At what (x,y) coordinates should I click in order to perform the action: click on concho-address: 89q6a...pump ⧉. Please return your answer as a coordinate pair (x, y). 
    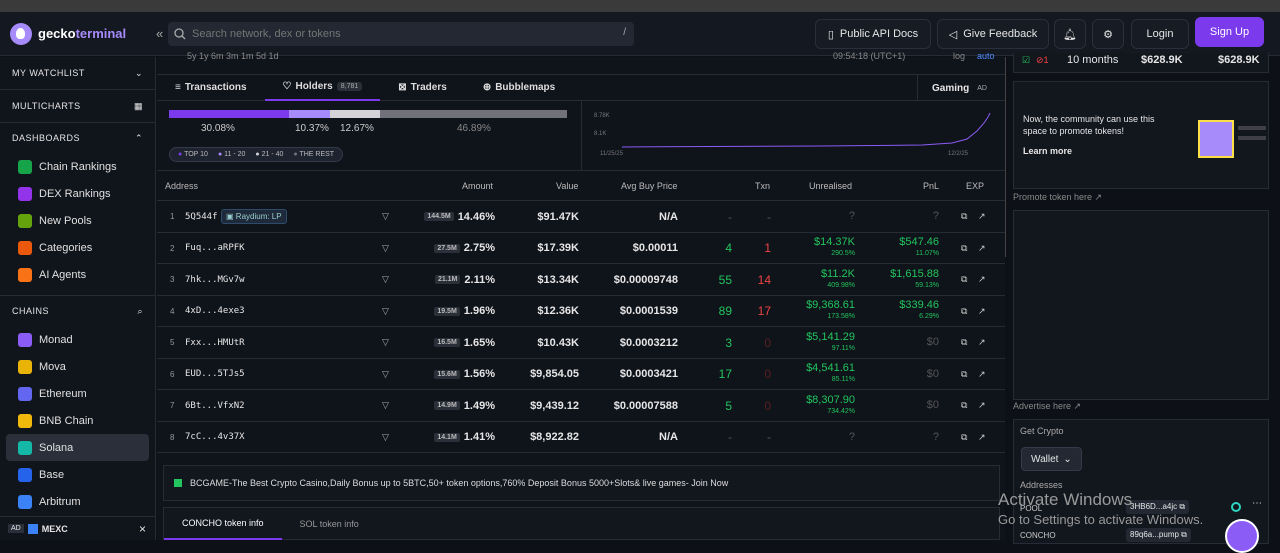
    Looking at the image, I should click on (1158, 535).